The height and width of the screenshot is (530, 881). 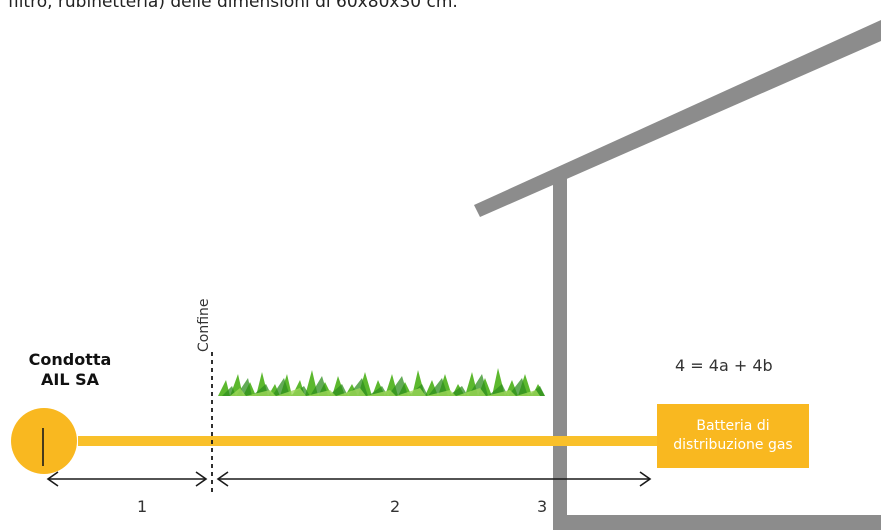 What do you see at coordinates (395, 506) in the screenshot?
I see `segment-label-2: 2` at bounding box center [395, 506].